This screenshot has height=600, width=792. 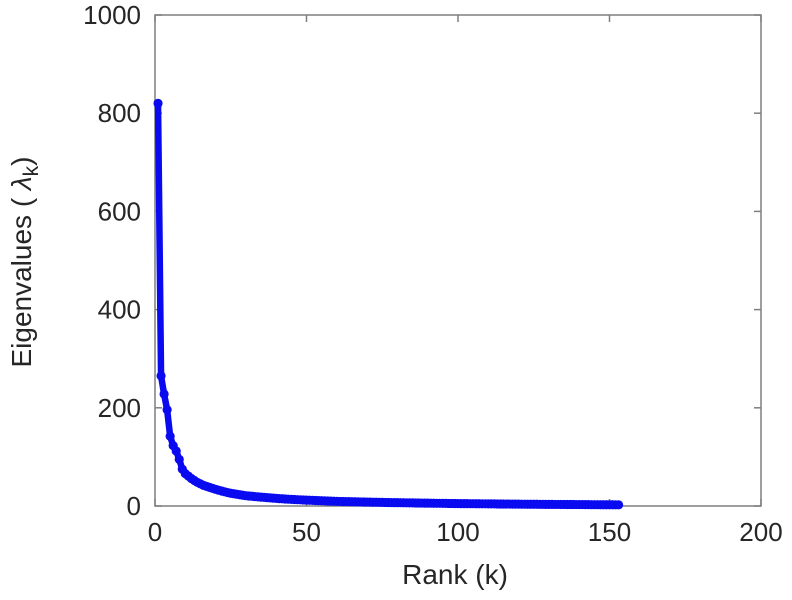 What do you see at coordinates (306, 532) in the screenshot?
I see `x-tick-label: 50` at bounding box center [306, 532].